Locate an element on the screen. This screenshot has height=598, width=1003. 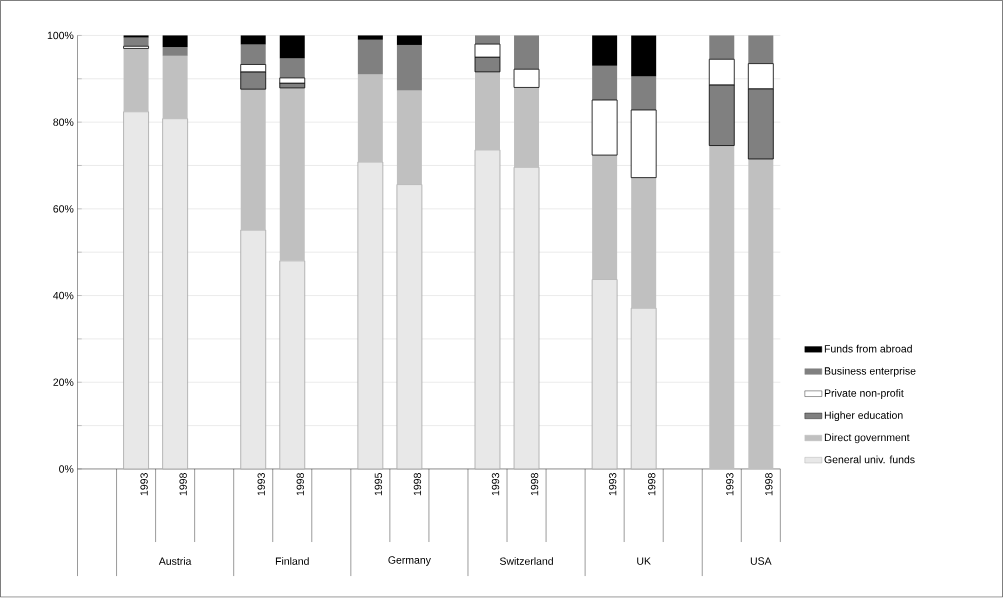
legend-label: Private non-profit is located at coordinates (864, 394).